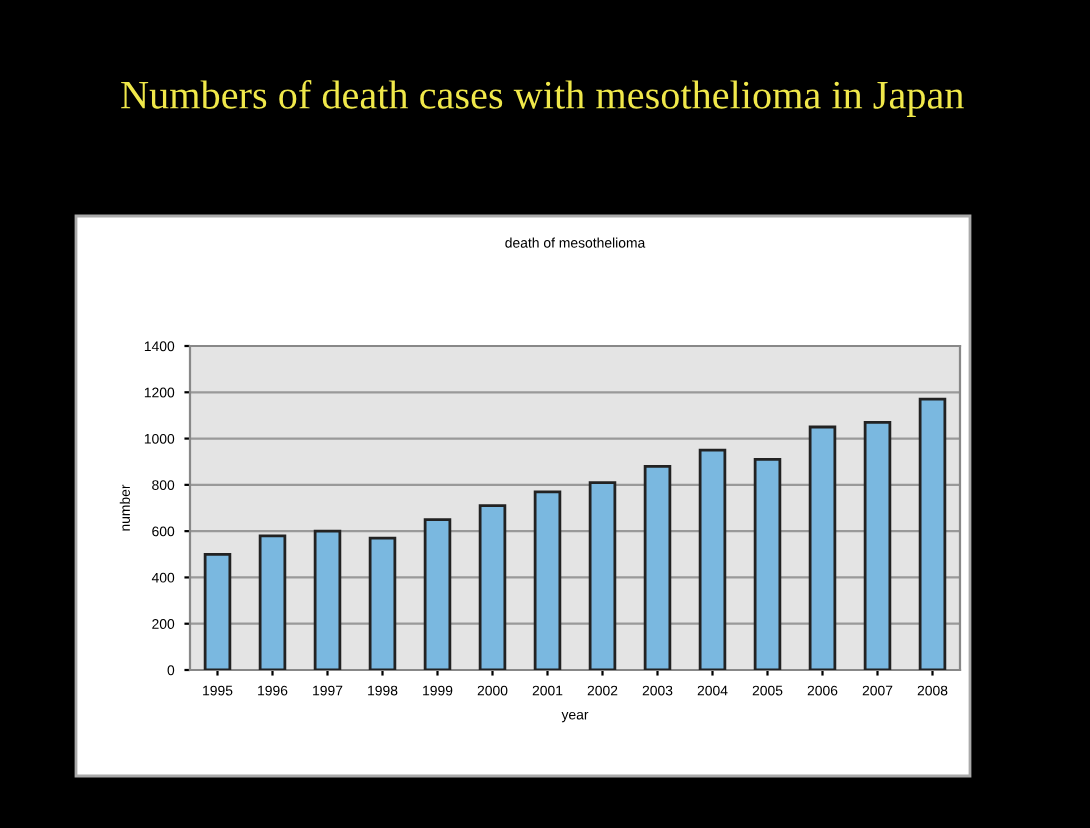  I want to click on chart-title: Numbers of death cases with mesothelioma in Japan, so click(542, 98).